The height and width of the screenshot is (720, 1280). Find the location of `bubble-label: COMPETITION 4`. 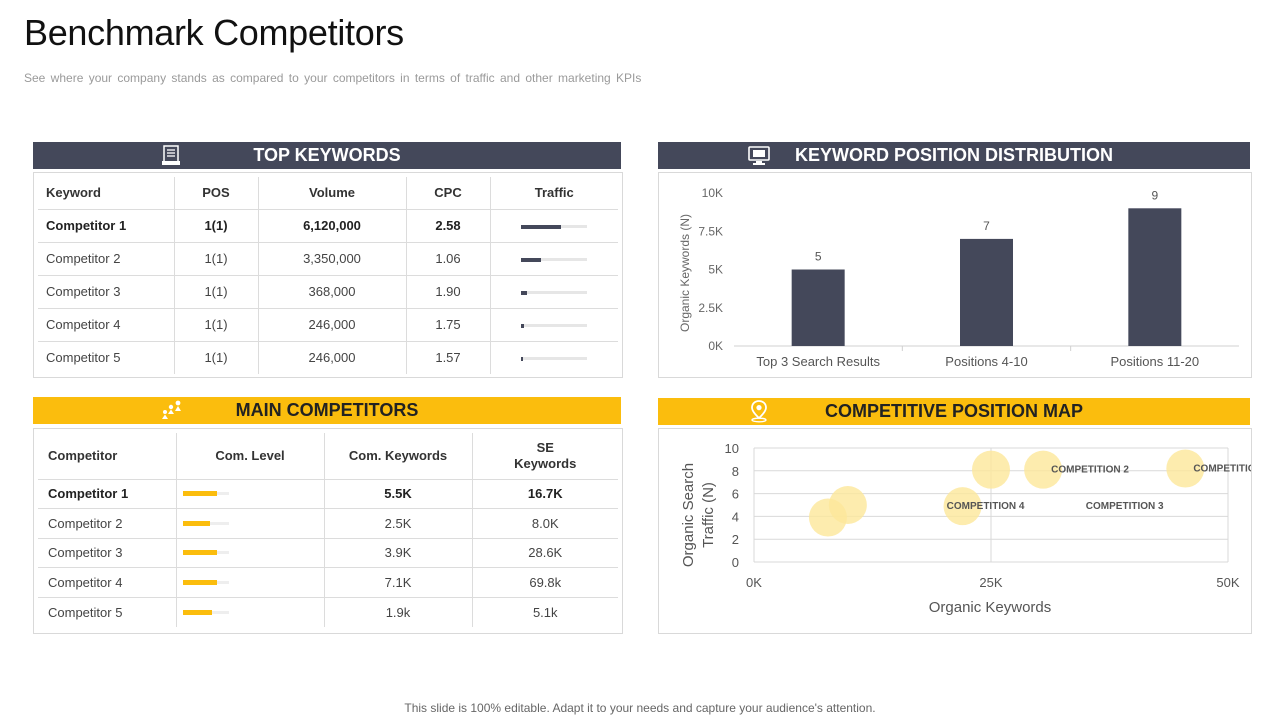

bubble-label: COMPETITION 4 is located at coordinates (986, 506).